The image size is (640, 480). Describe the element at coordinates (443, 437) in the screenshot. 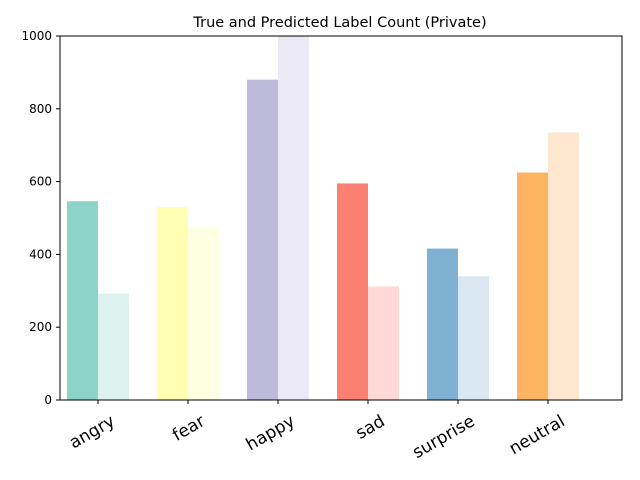

I see `x-tick-label-surprise: surprise` at that location.